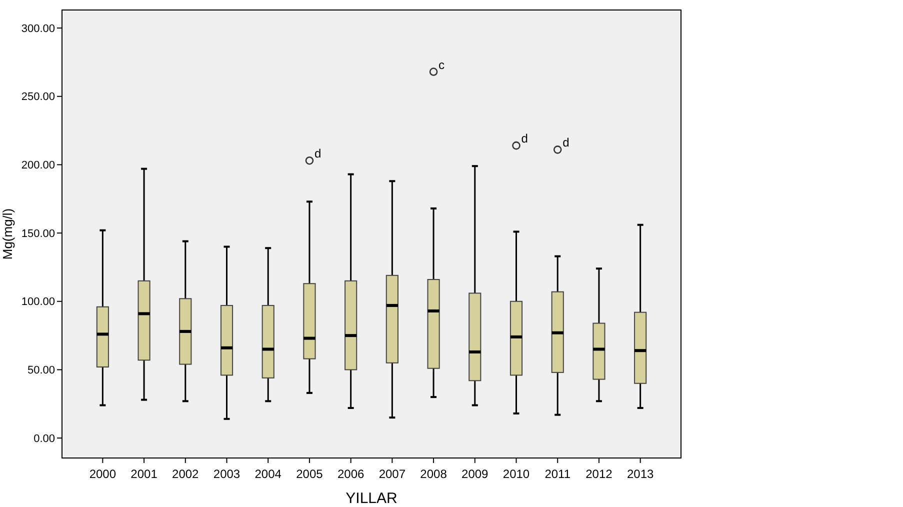 This screenshot has width=903, height=507. Describe the element at coordinates (310, 474) in the screenshot. I see `x-tick-label: 2005` at that location.